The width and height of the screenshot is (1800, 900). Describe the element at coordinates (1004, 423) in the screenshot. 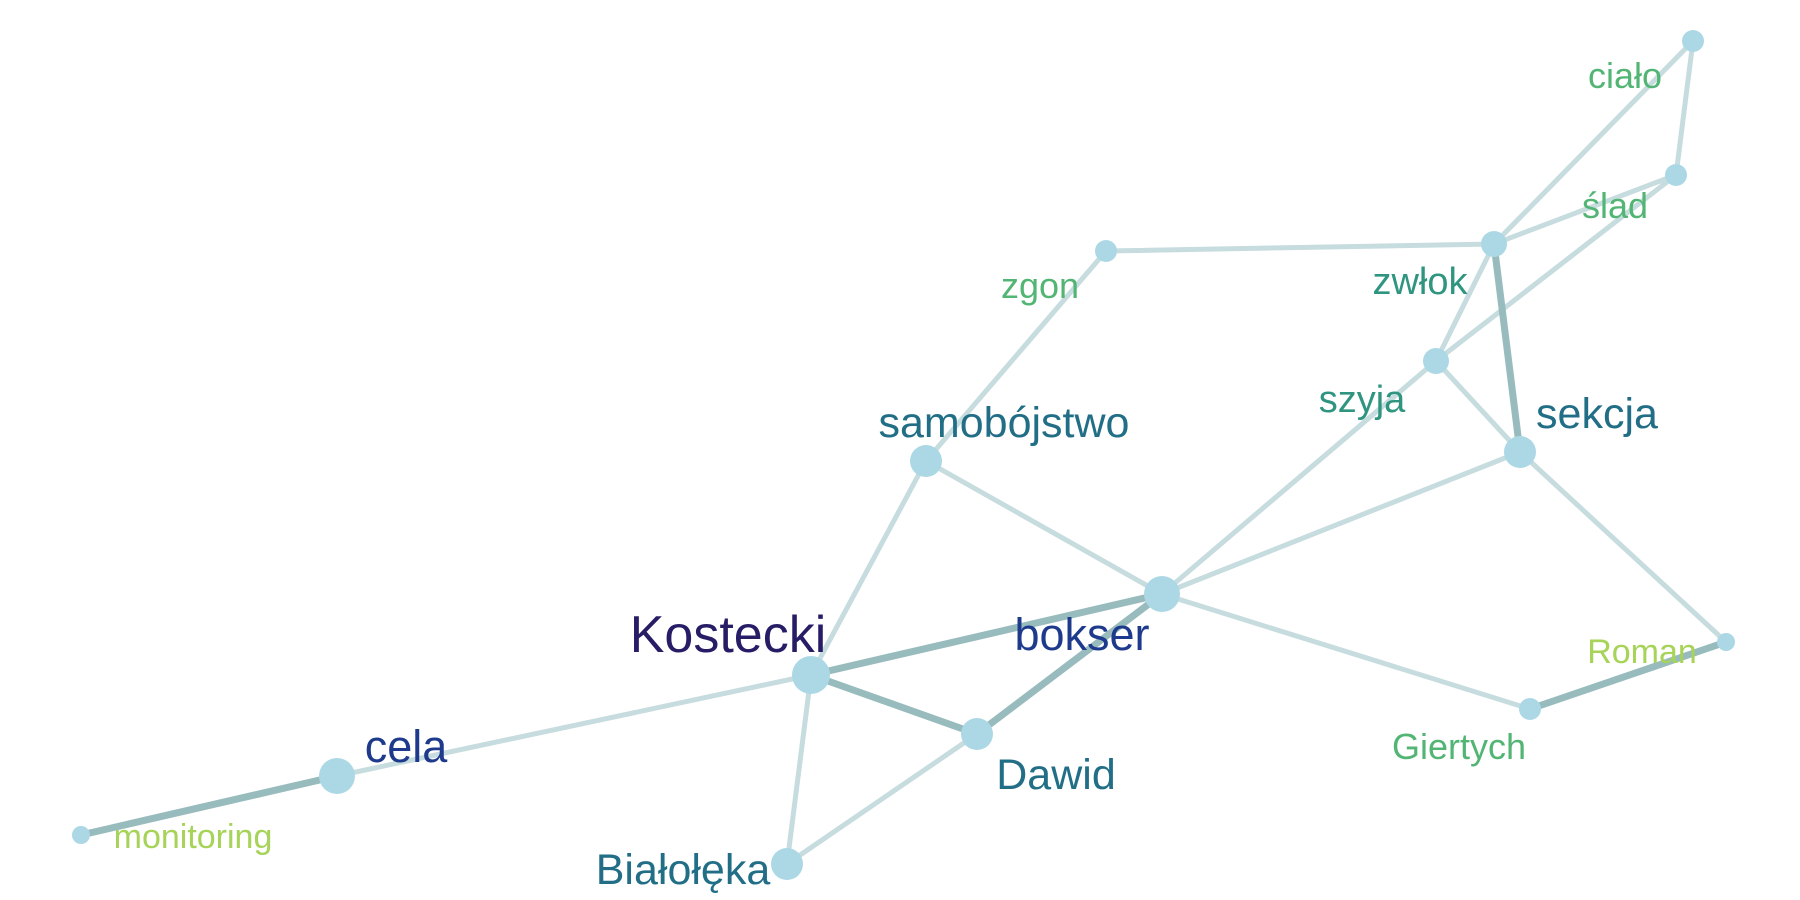

I see `node-label-samobojstwo: samobójstwo` at that location.